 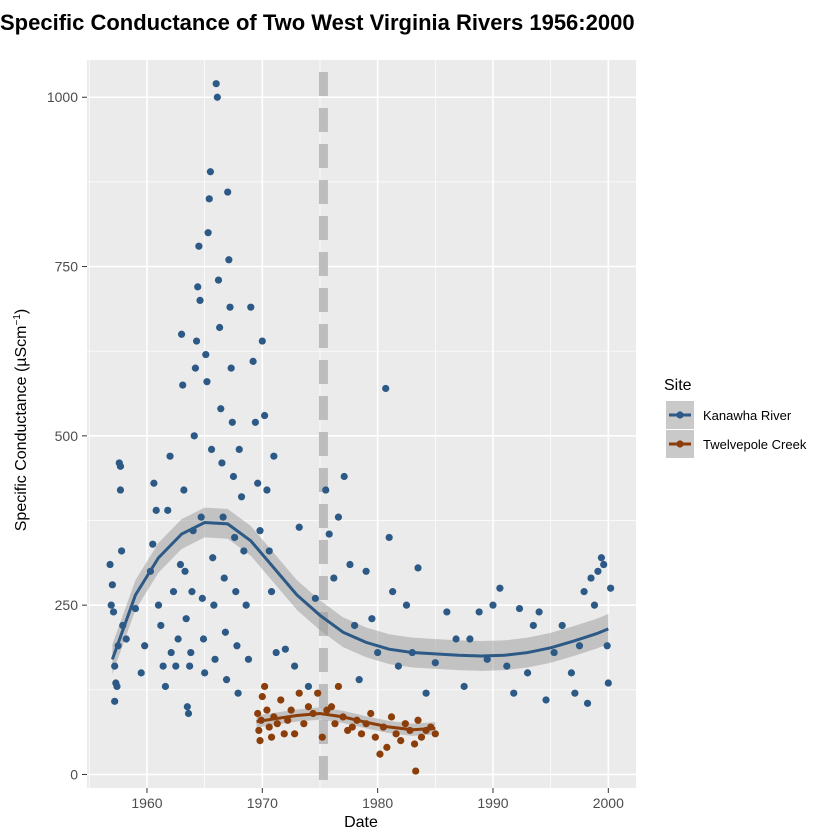 What do you see at coordinates (21, 428) in the screenshot?
I see `y-axis-title-main: Specific Conductance (µScm` at bounding box center [21, 428].